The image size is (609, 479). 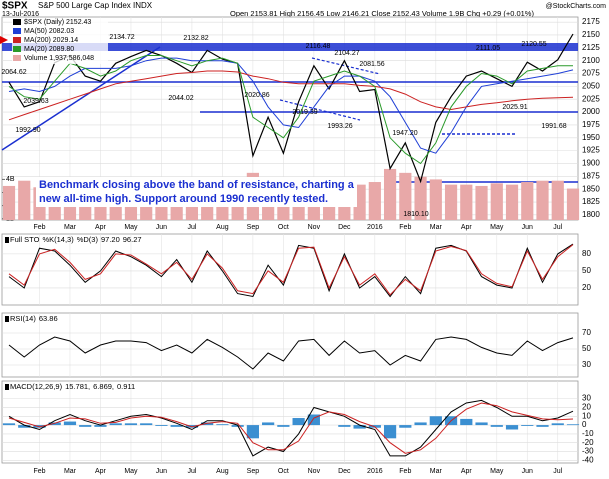 I want to click on annotation: 2120.55, so click(x=533, y=44).